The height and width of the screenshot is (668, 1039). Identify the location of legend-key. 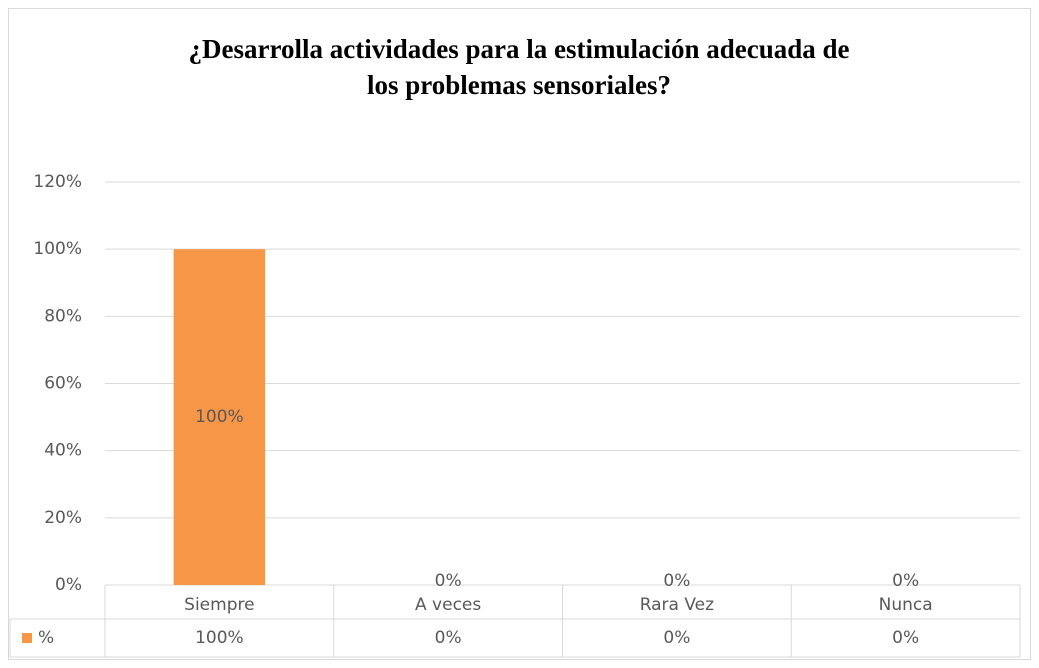
(27, 638).